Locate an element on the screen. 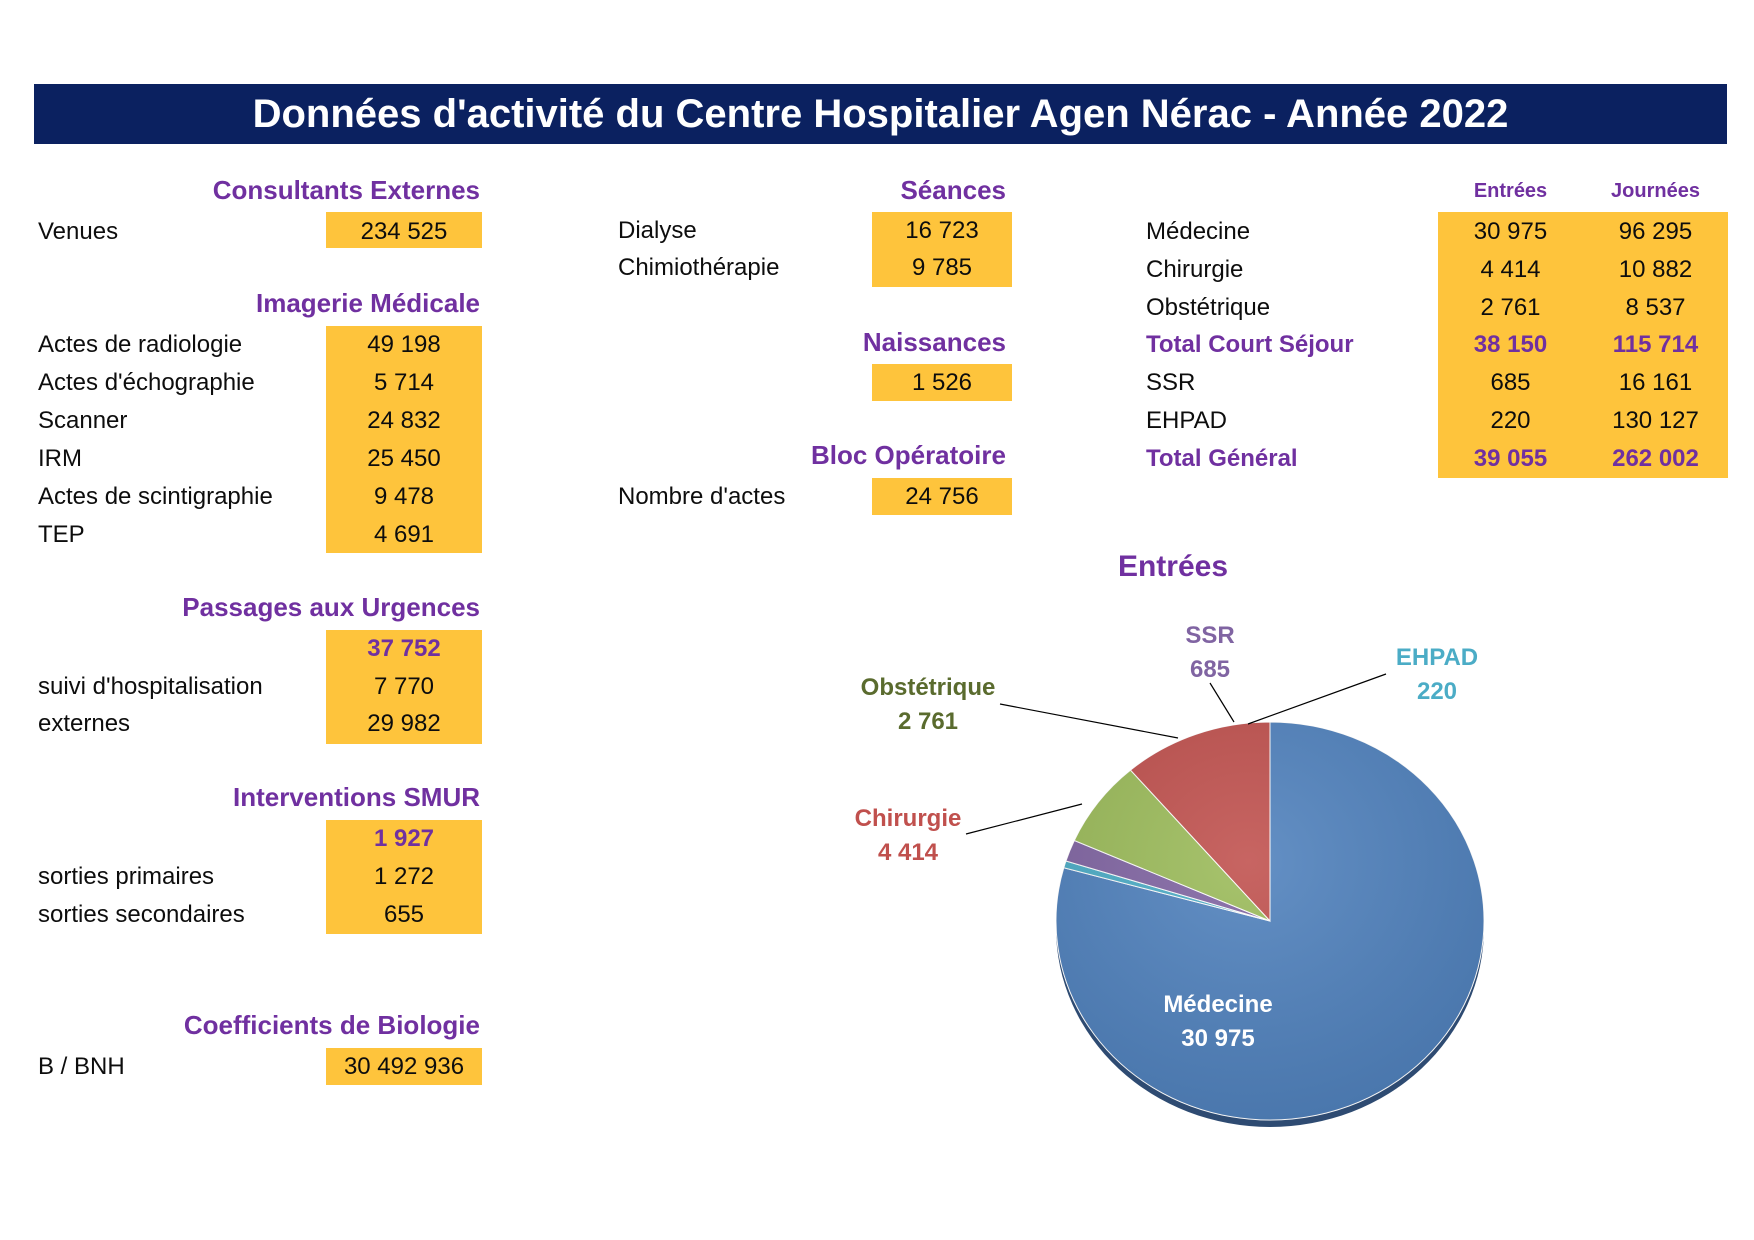  sejour-total-journees: 115 714 is located at coordinates (1655, 344).